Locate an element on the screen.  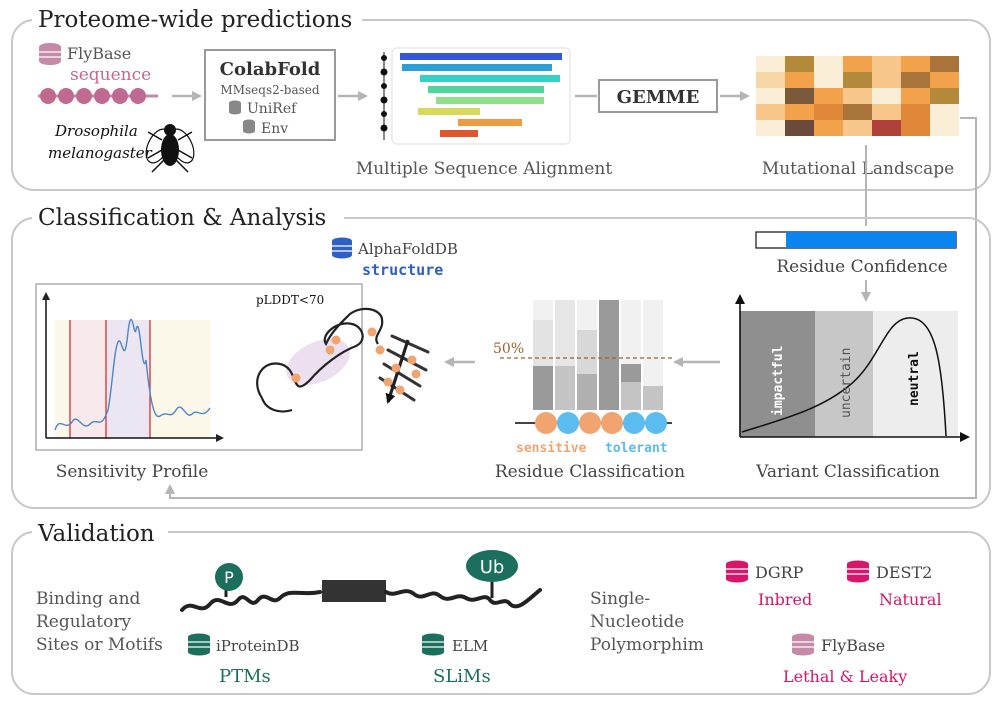
density-curve is located at coordinates (844, 377).